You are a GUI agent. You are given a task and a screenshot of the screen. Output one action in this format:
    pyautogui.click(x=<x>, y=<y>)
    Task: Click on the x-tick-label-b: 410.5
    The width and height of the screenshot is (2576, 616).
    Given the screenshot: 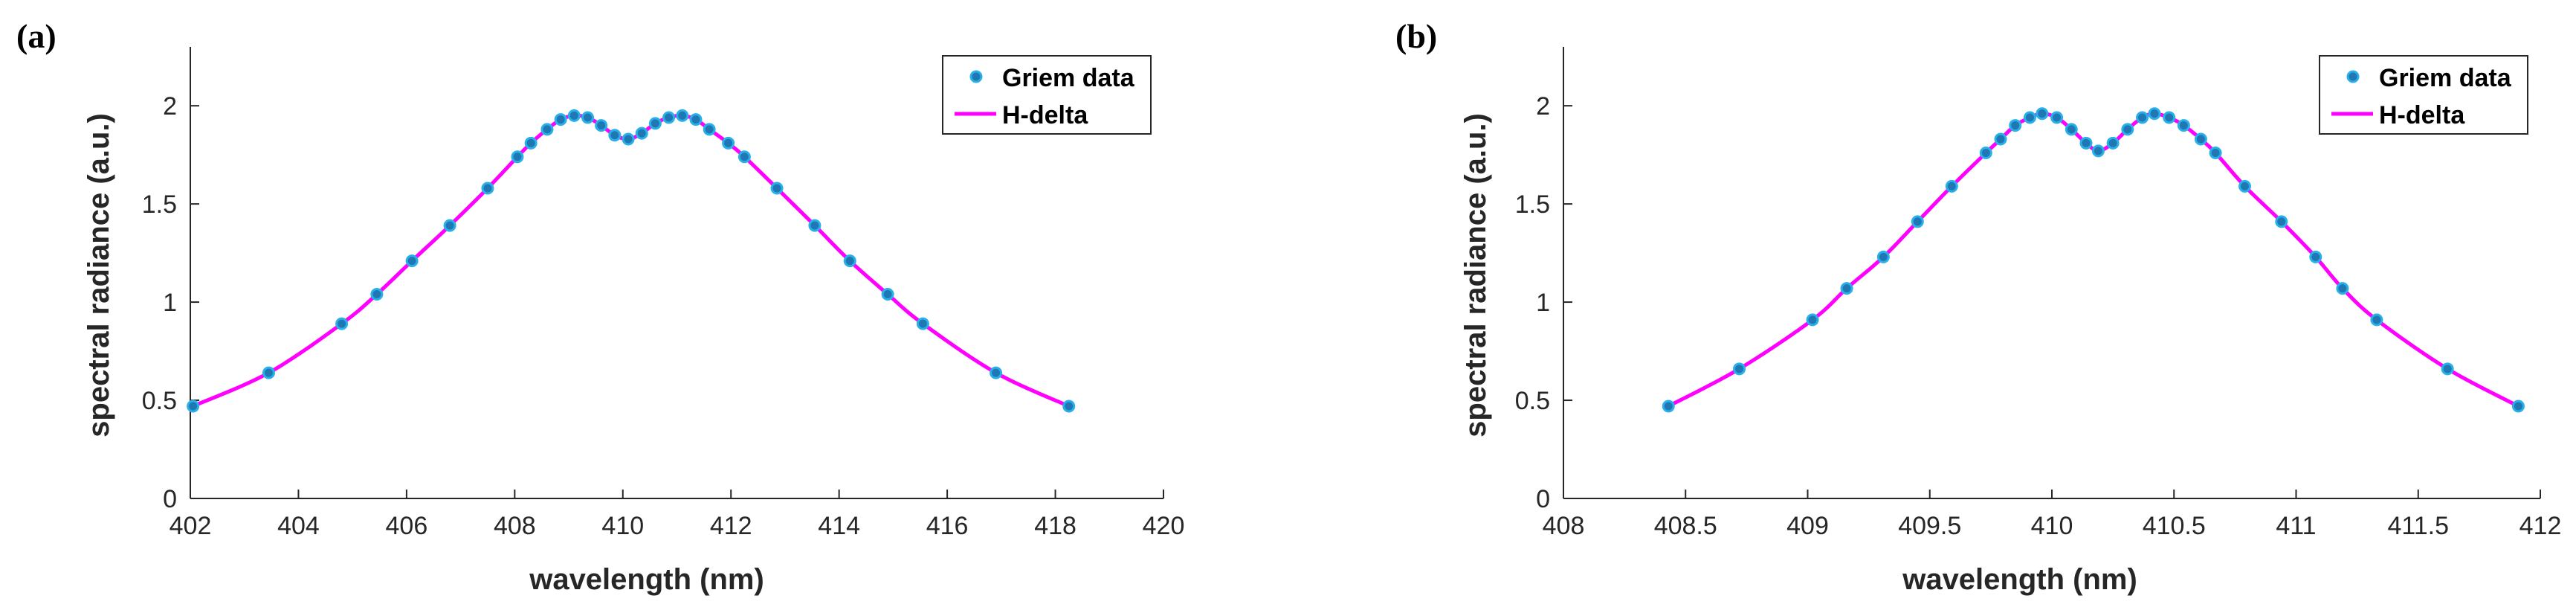 What is the action you would take?
    pyautogui.click(x=2174, y=526)
    